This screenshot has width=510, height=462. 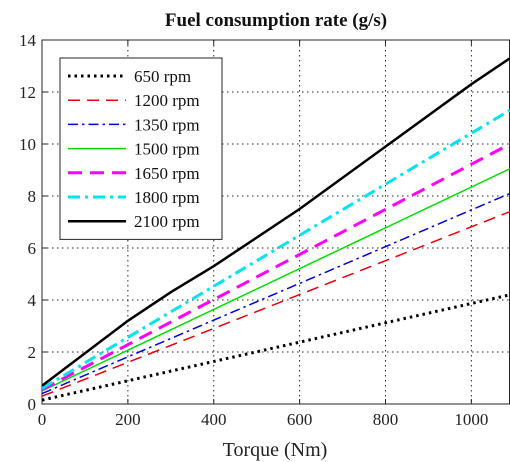 I want to click on y-tick-label: 0, so click(x=32, y=404).